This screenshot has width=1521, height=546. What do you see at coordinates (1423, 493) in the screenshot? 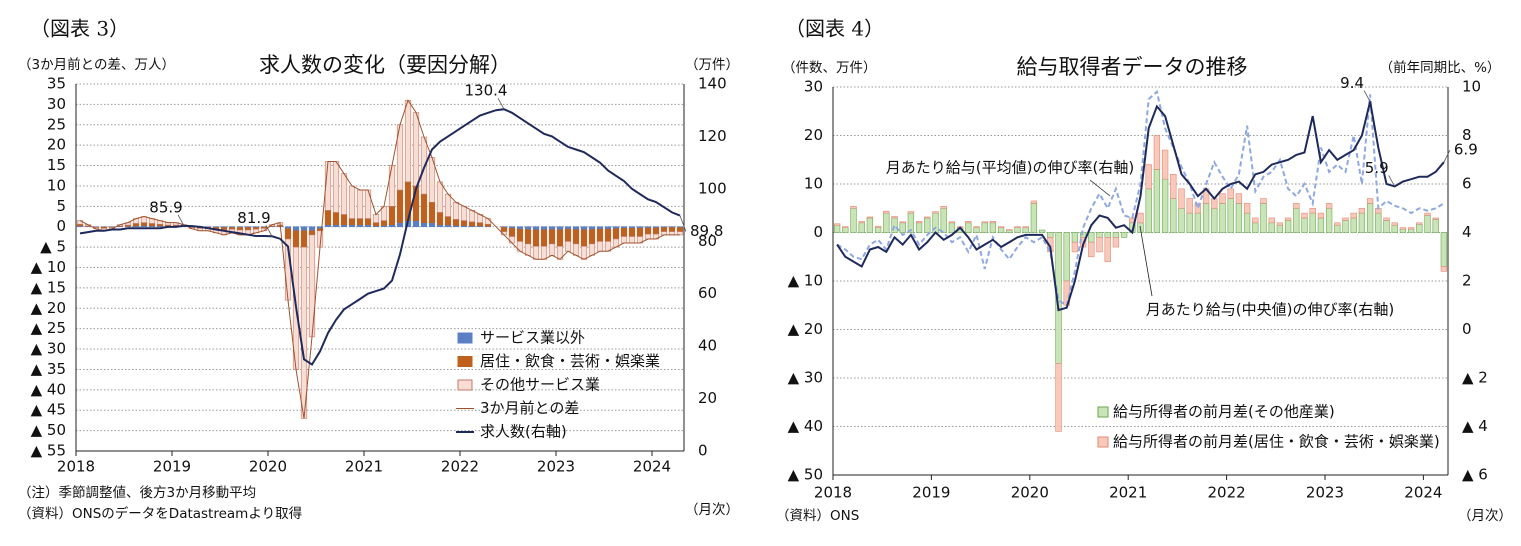
I see `x-tick-label: 2024` at bounding box center [1423, 493].